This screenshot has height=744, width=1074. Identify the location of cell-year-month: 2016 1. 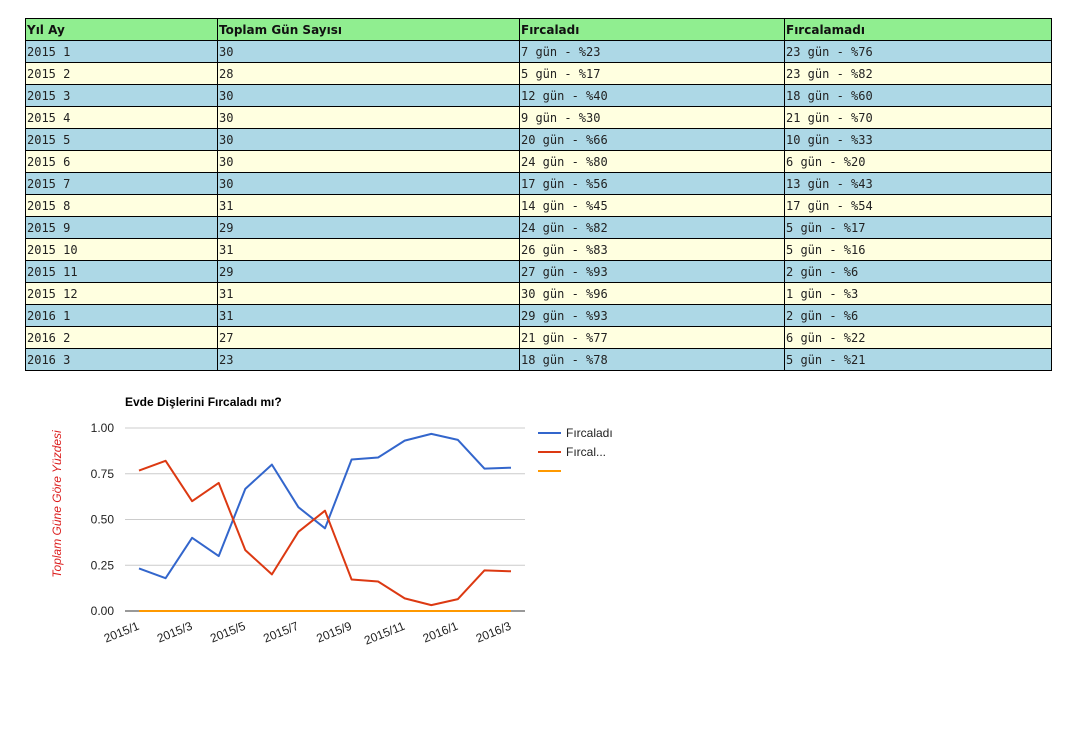
(121, 315).